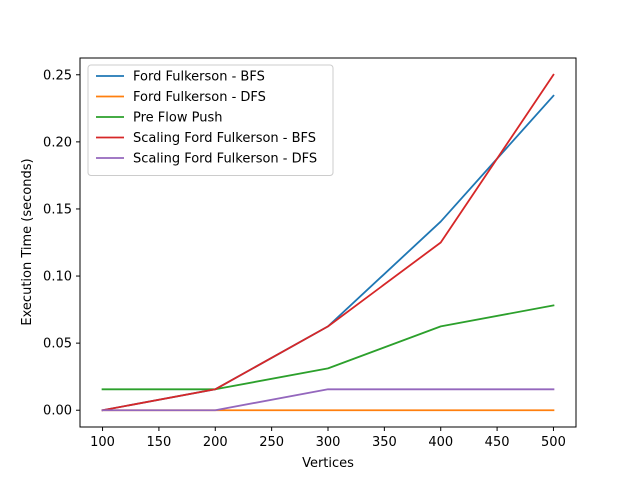  I want to click on x-tick-label: 250, so click(271, 442).